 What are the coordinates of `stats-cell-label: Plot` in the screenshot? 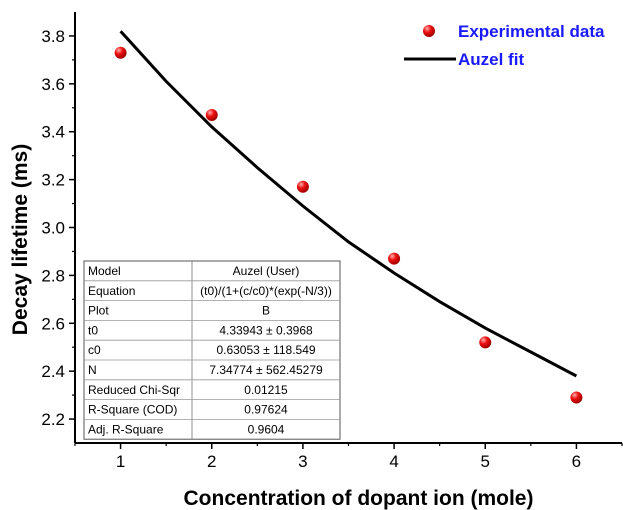 It's located at (98, 311).